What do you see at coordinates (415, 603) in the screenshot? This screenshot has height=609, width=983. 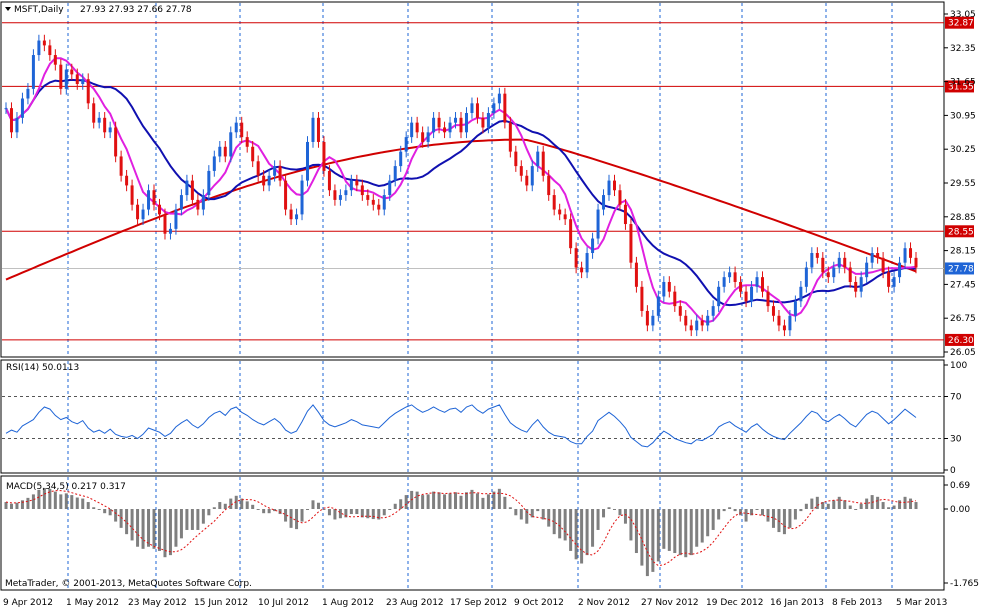 I see `date-tick-label: 23 Aug 2012` at bounding box center [415, 603].